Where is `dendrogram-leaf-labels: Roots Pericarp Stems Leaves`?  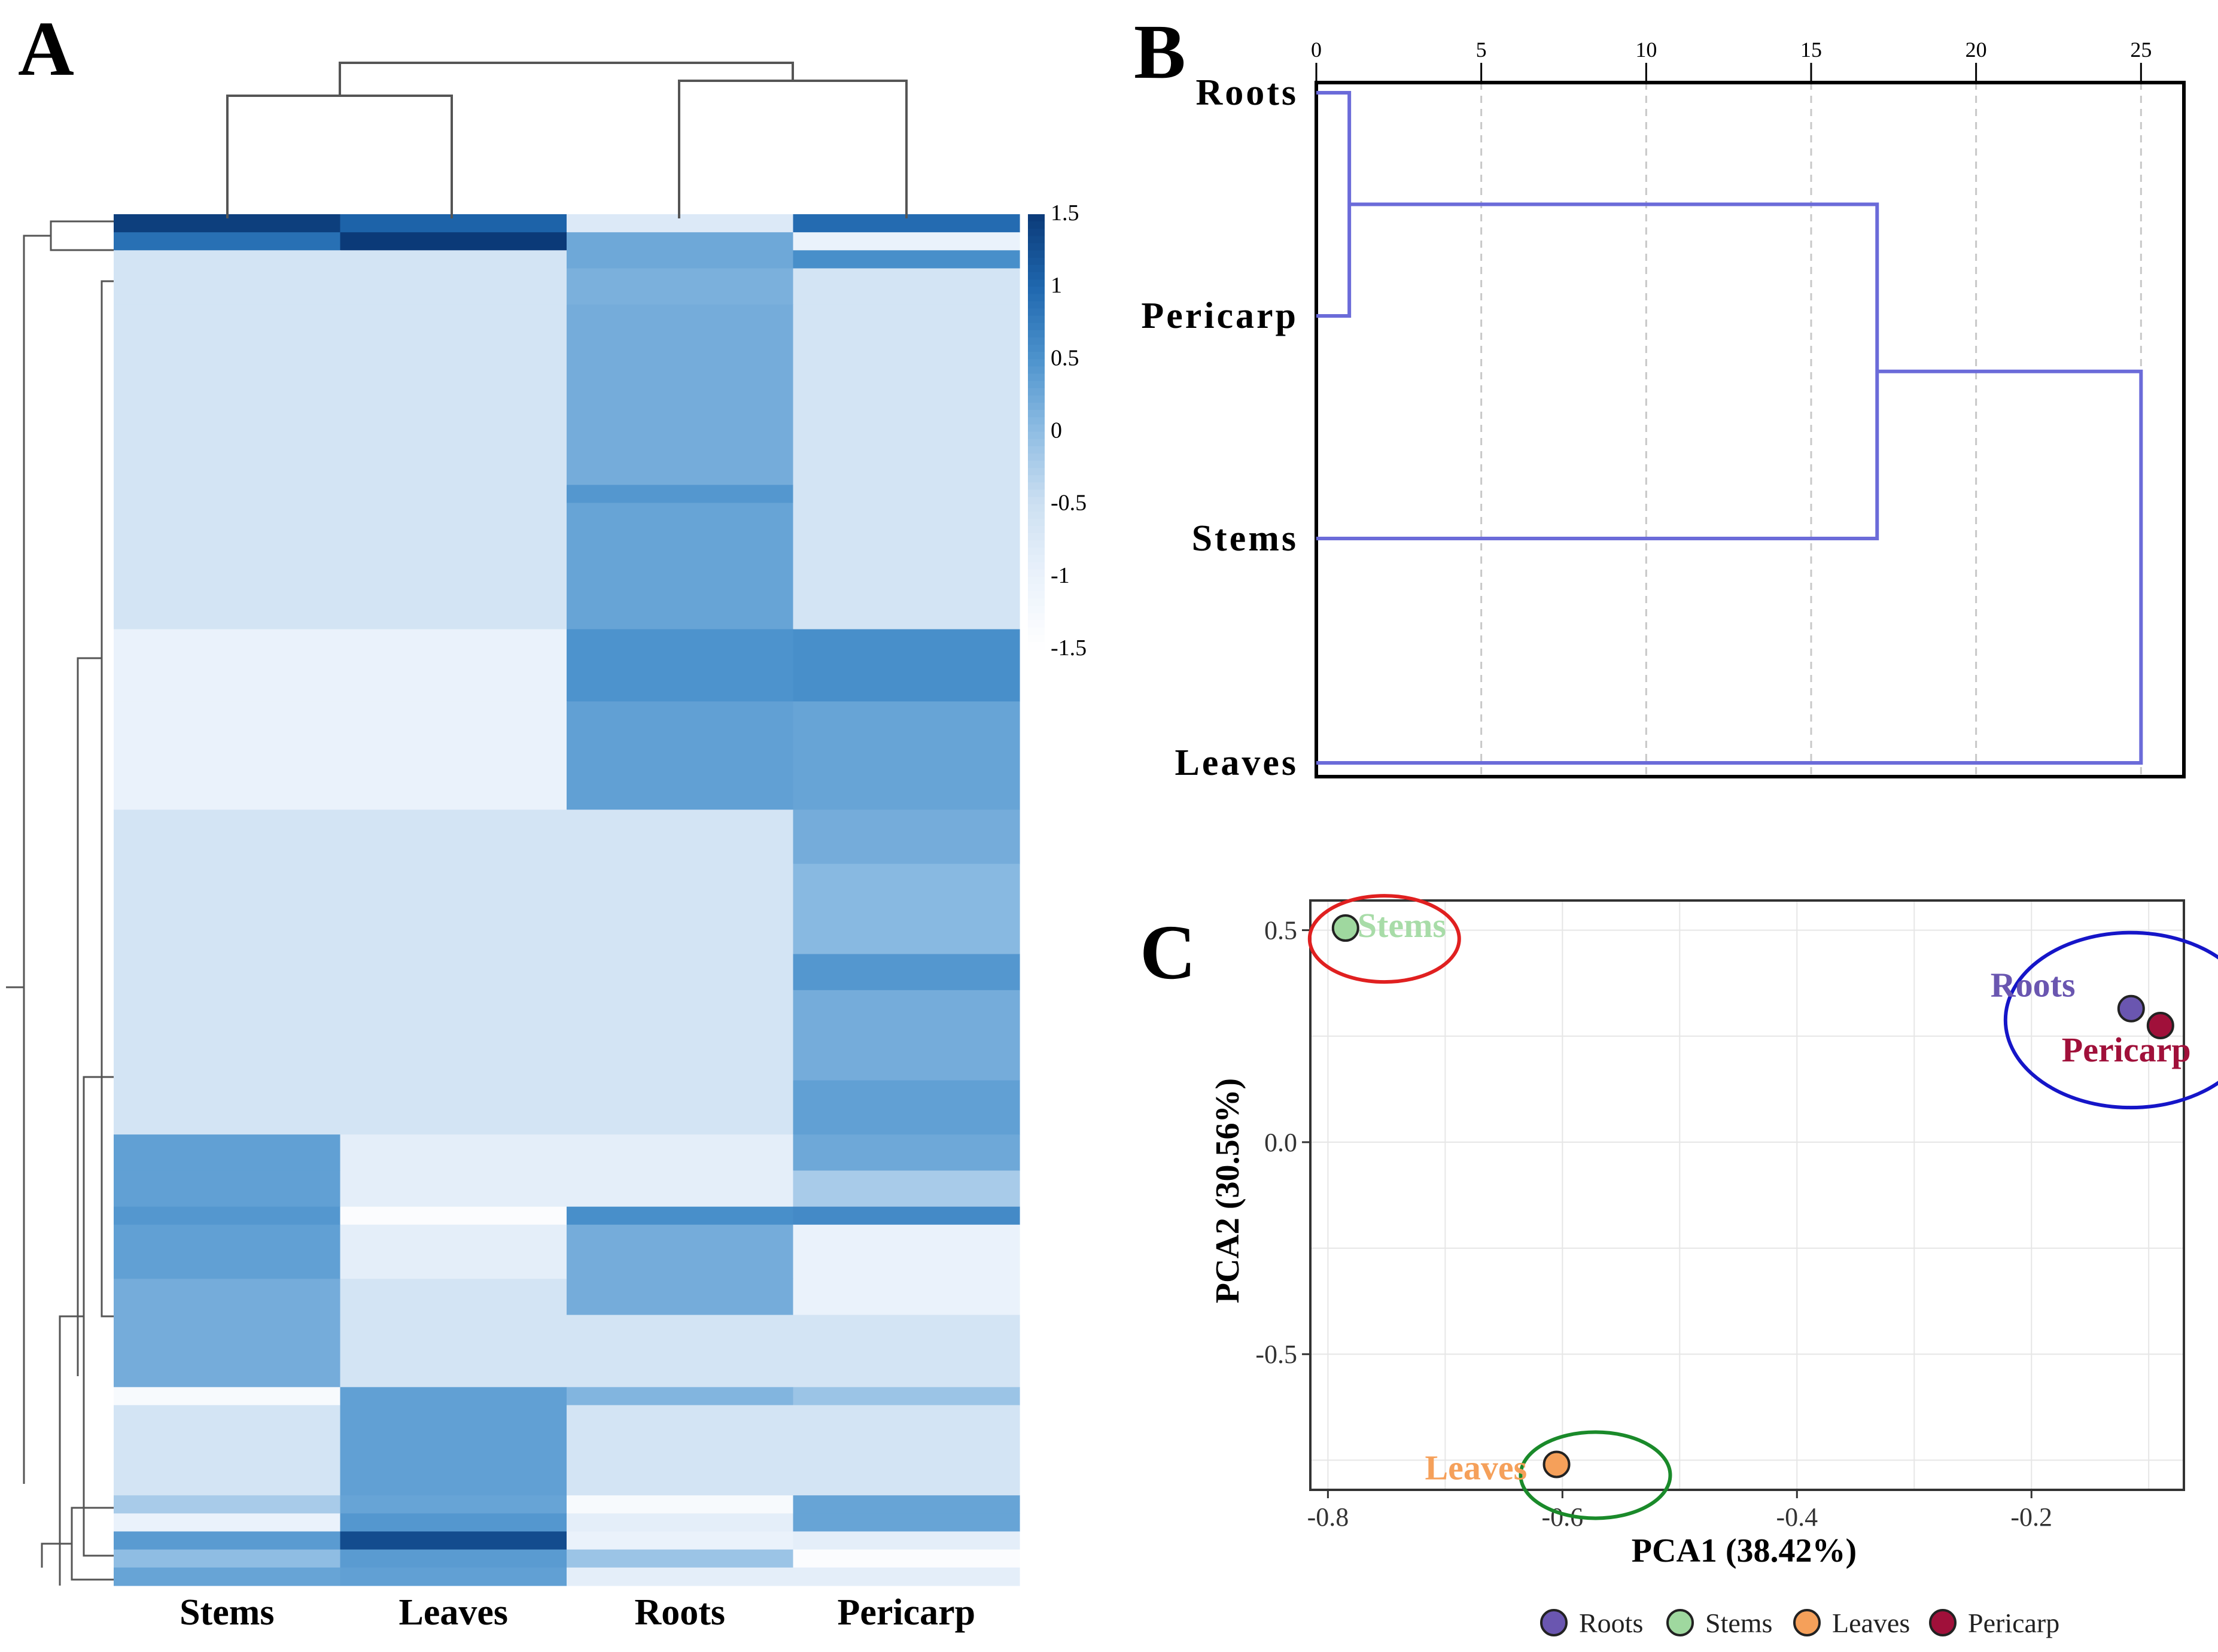
dendrogram-leaf-labels: Roots Pericarp Stems Leaves is located at coordinates (1219, 428).